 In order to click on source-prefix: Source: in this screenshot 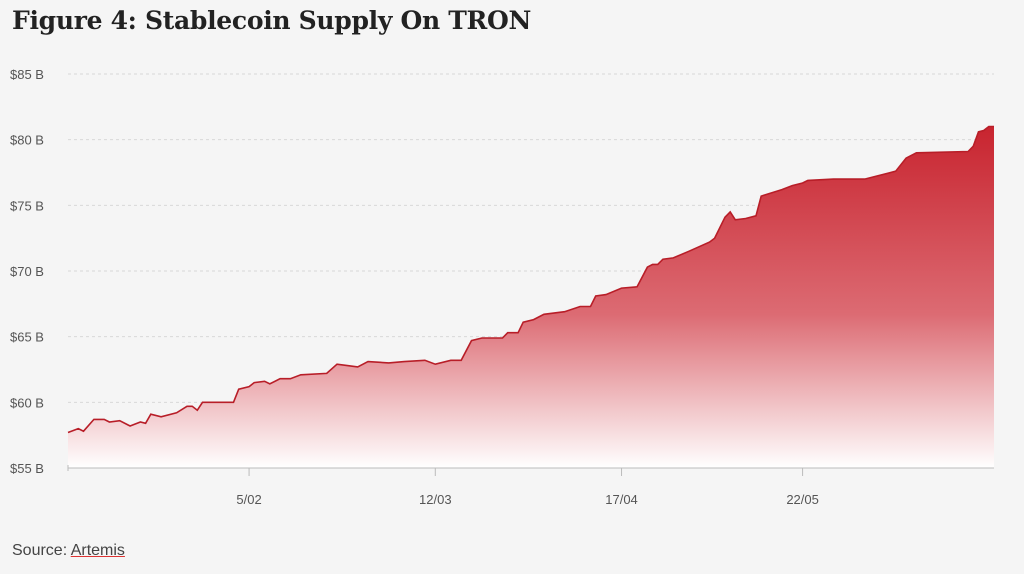, I will do `click(40, 550)`.